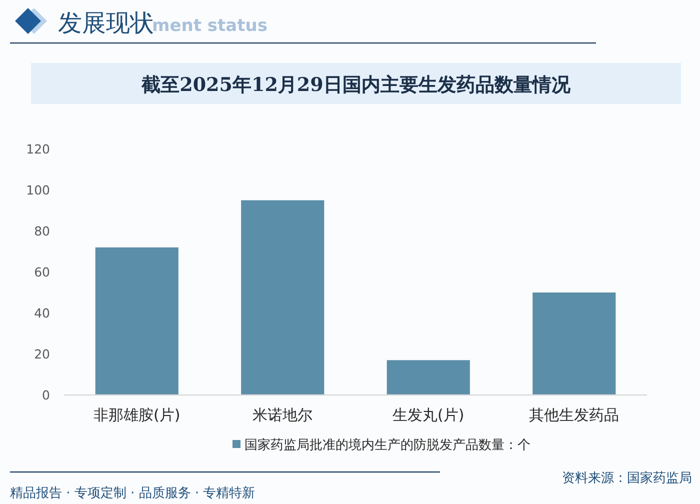 This screenshot has height=504, width=700. I want to click on y-tick-label: 20, so click(42, 354).